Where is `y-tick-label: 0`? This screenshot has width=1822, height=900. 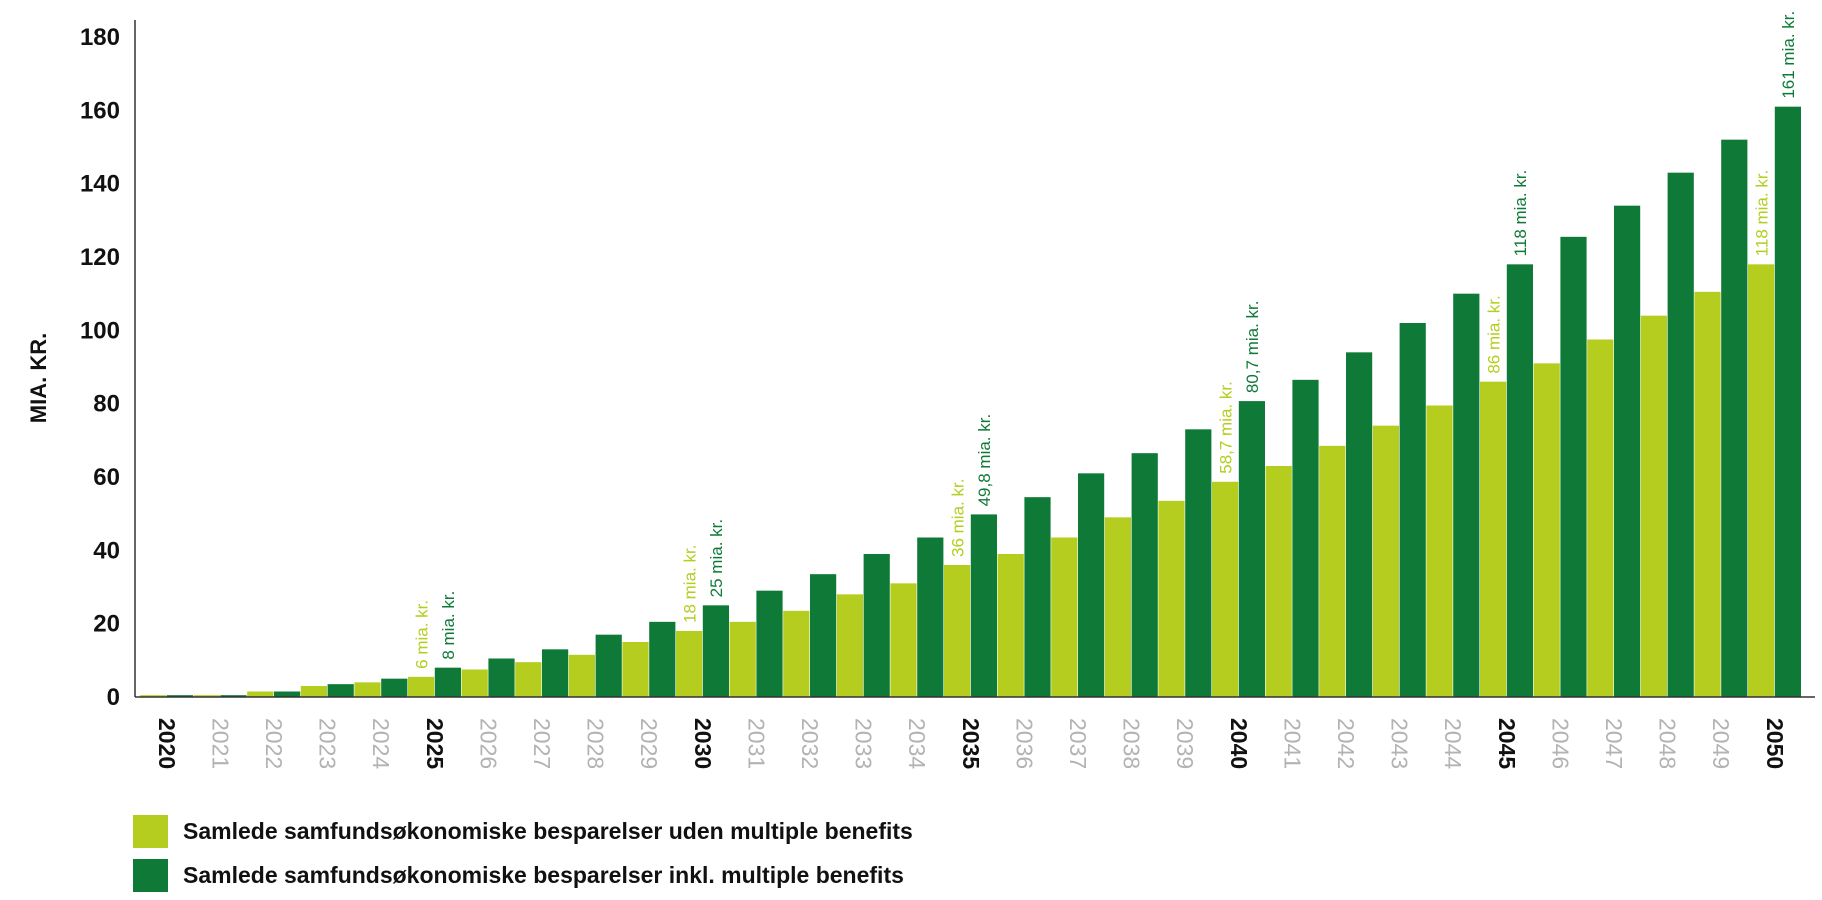 y-tick-label: 0 is located at coordinates (113, 697).